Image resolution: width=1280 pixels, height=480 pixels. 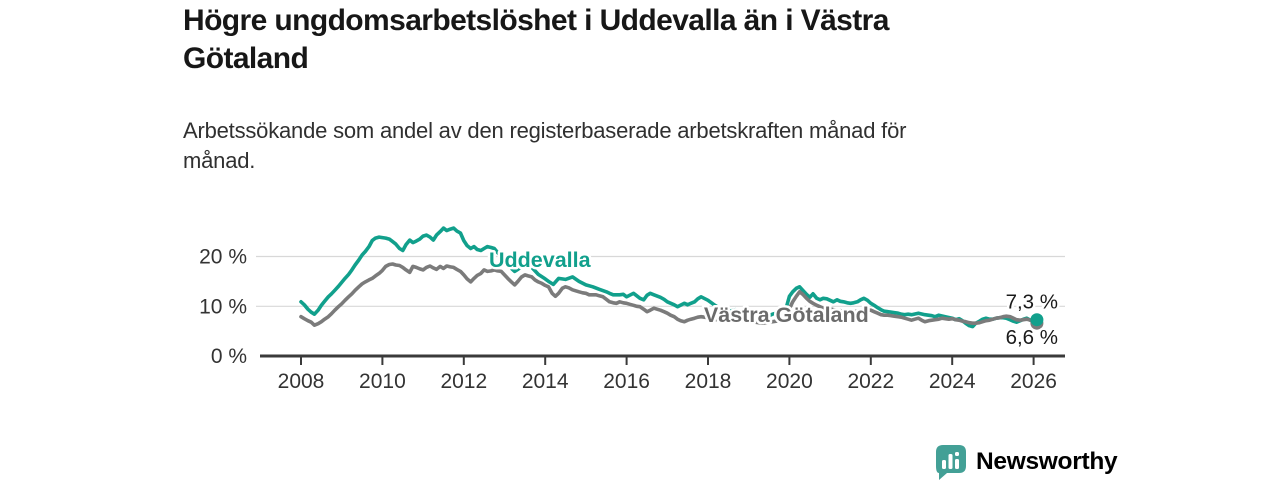 I want to click on x-tick-label: 2008, so click(x=301, y=381).